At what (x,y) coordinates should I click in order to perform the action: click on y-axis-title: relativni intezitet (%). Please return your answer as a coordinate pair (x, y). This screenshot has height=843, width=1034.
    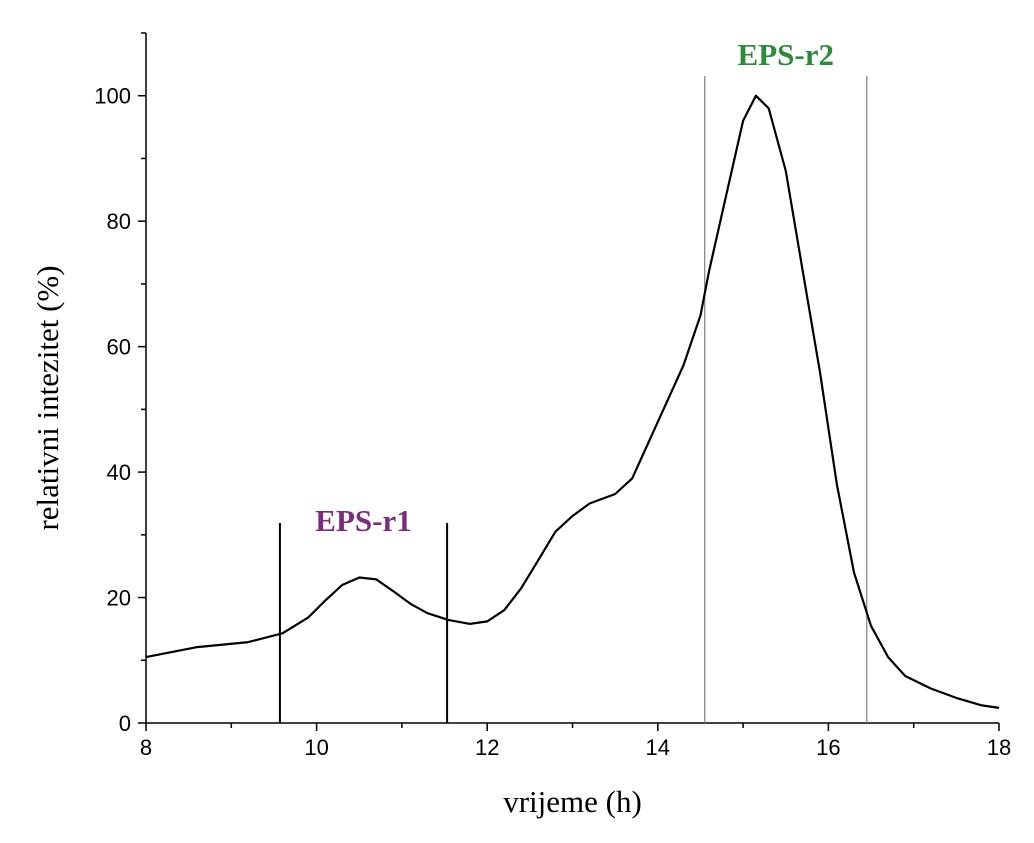
    Looking at the image, I should click on (47, 397).